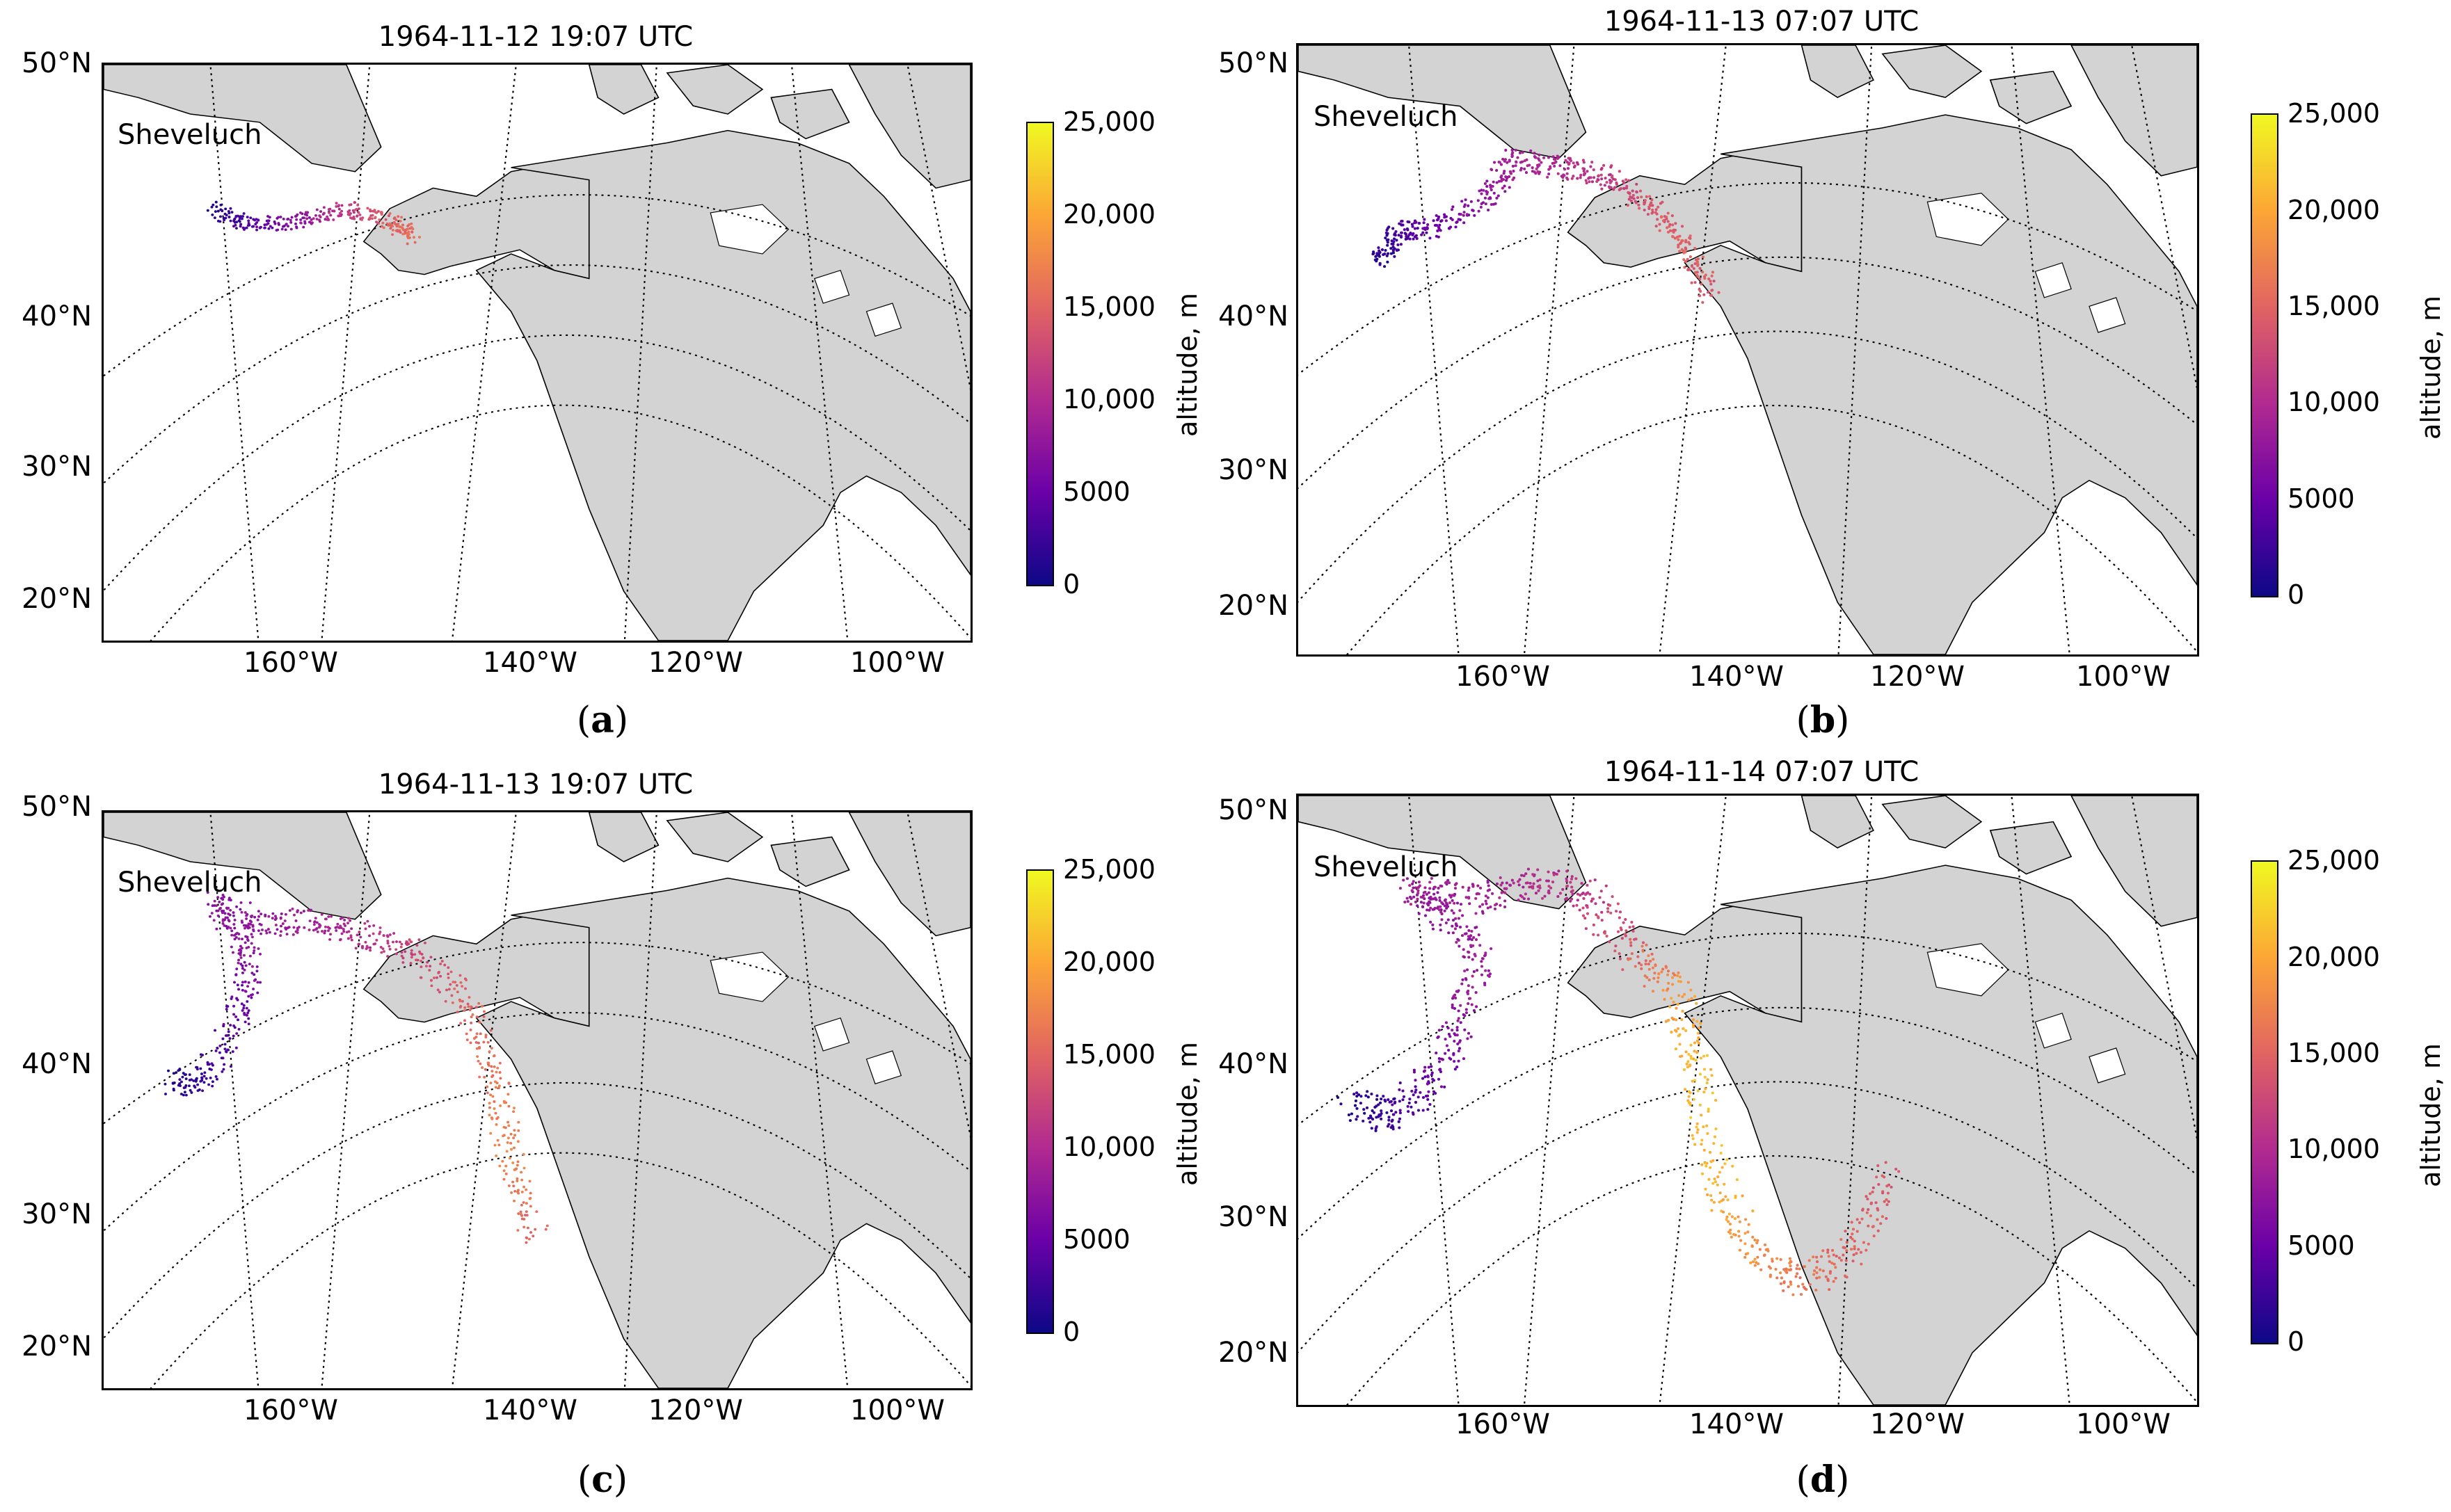 The width and height of the screenshot is (2451, 1512). What do you see at coordinates (602, 720) in the screenshot?
I see `panel-caption: (a)` at bounding box center [602, 720].